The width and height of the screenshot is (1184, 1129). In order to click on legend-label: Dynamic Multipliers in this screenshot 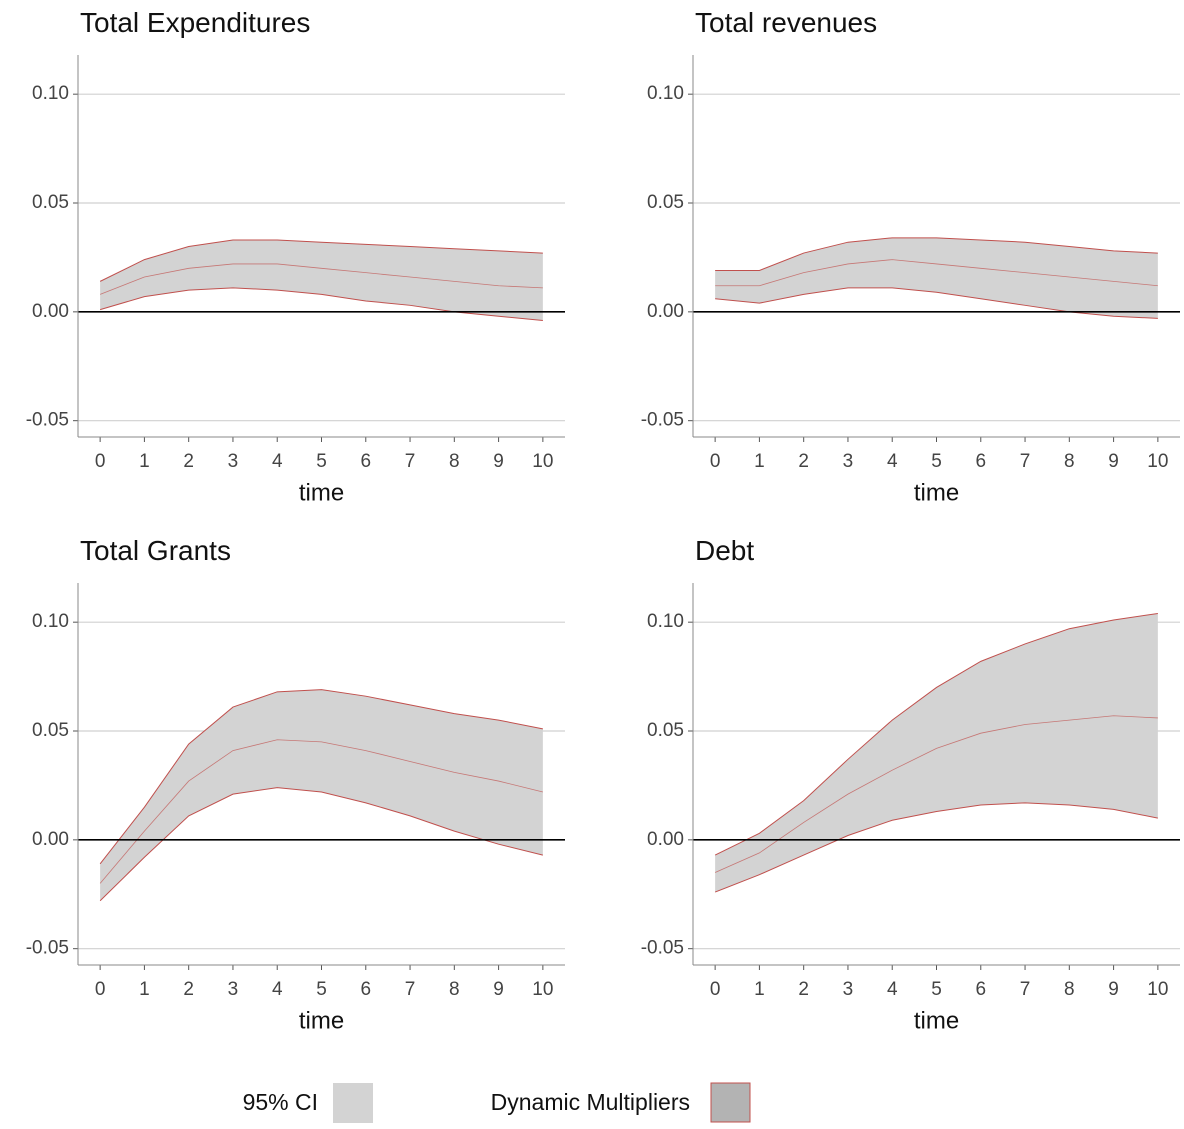, I will do `click(590, 1102)`.